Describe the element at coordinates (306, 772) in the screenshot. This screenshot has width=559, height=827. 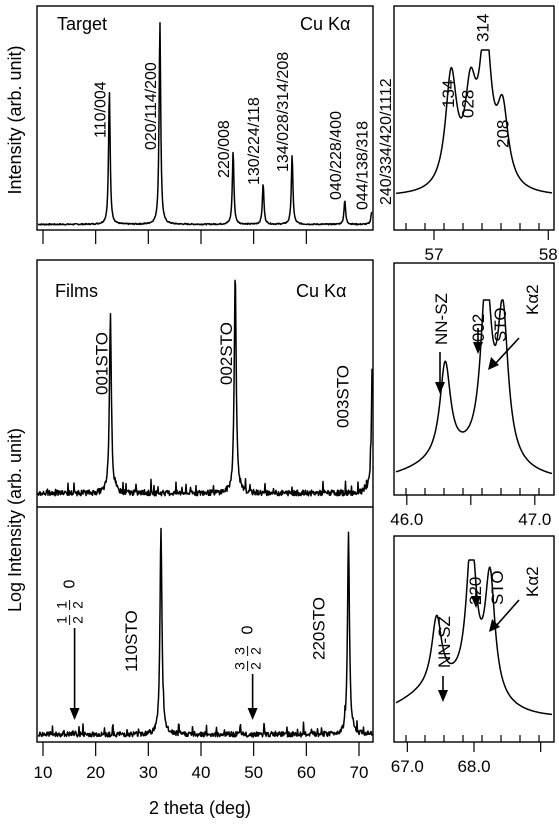
I see `films-x-tick-label: 60` at that location.